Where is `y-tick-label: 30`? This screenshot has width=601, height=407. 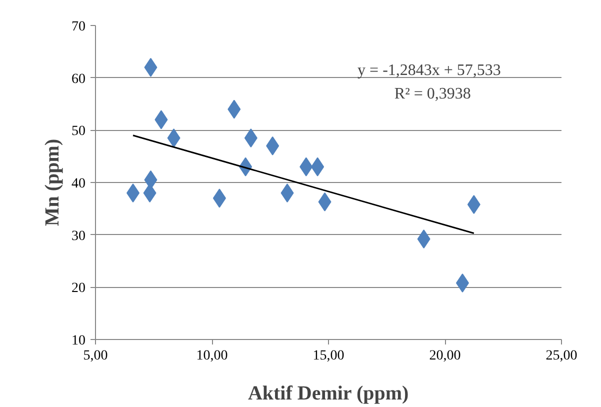 y-tick-label: 30 is located at coordinates (79, 236).